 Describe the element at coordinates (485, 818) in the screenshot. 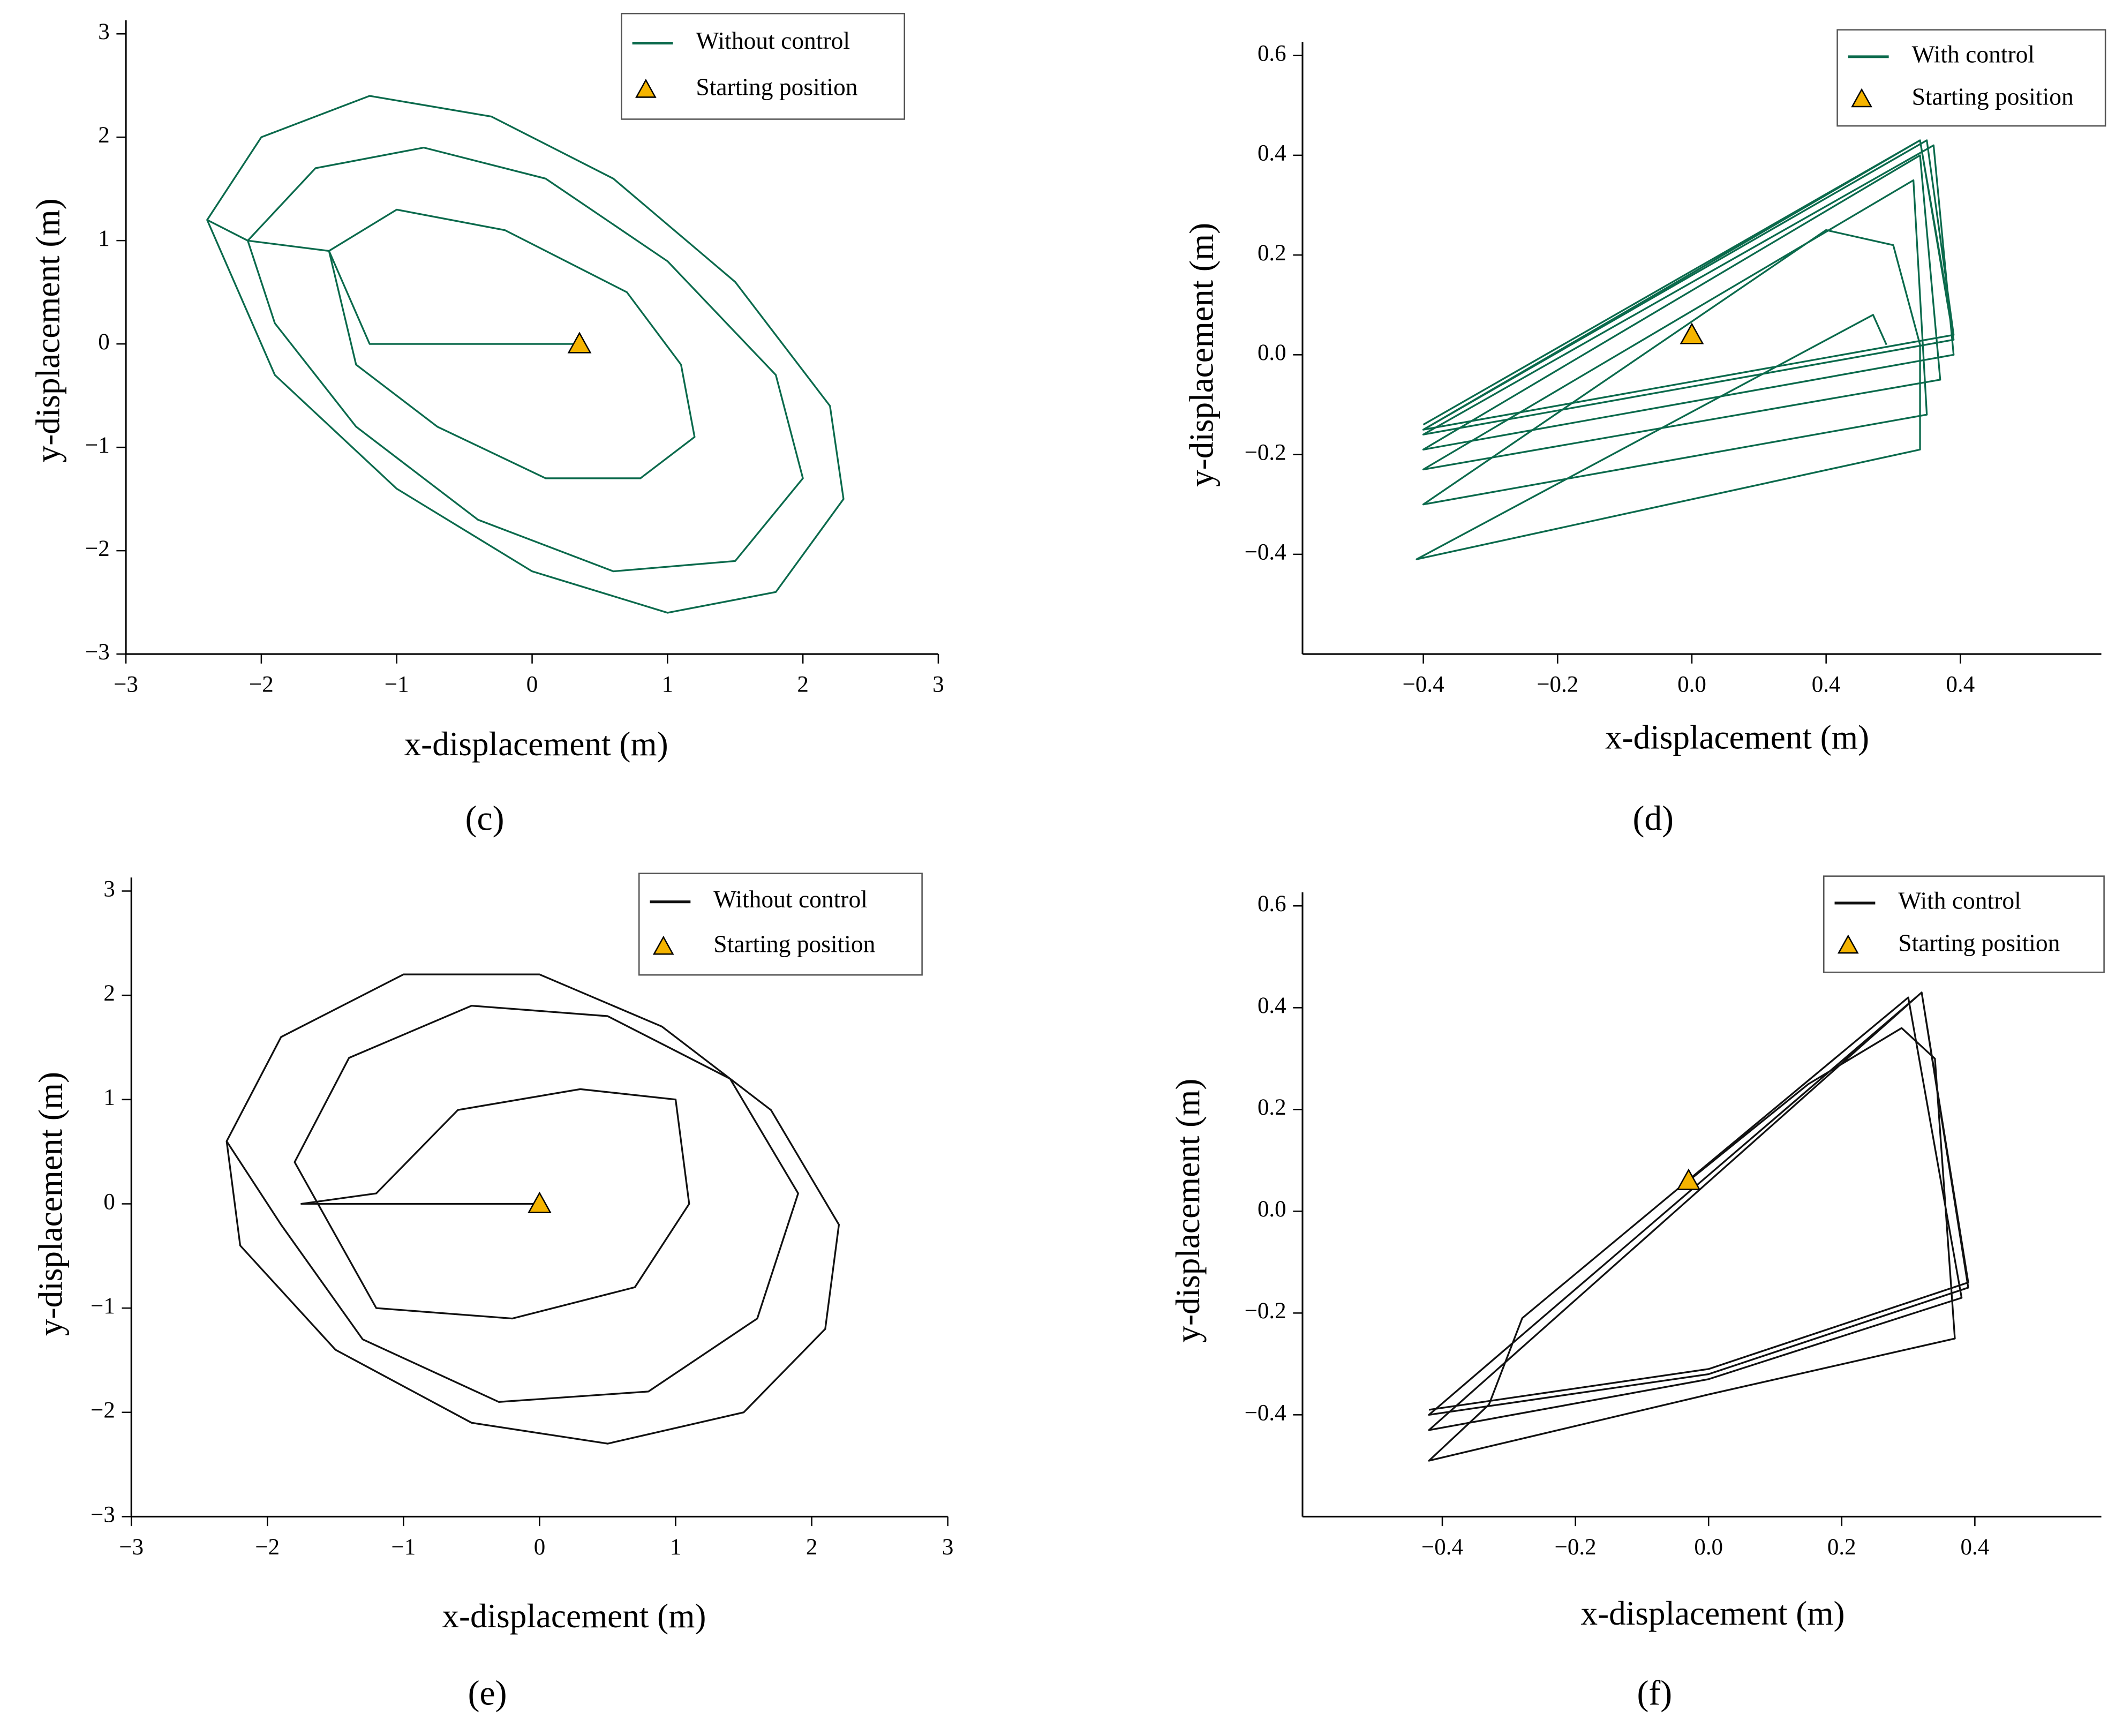

I see `caption: (c)` at that location.